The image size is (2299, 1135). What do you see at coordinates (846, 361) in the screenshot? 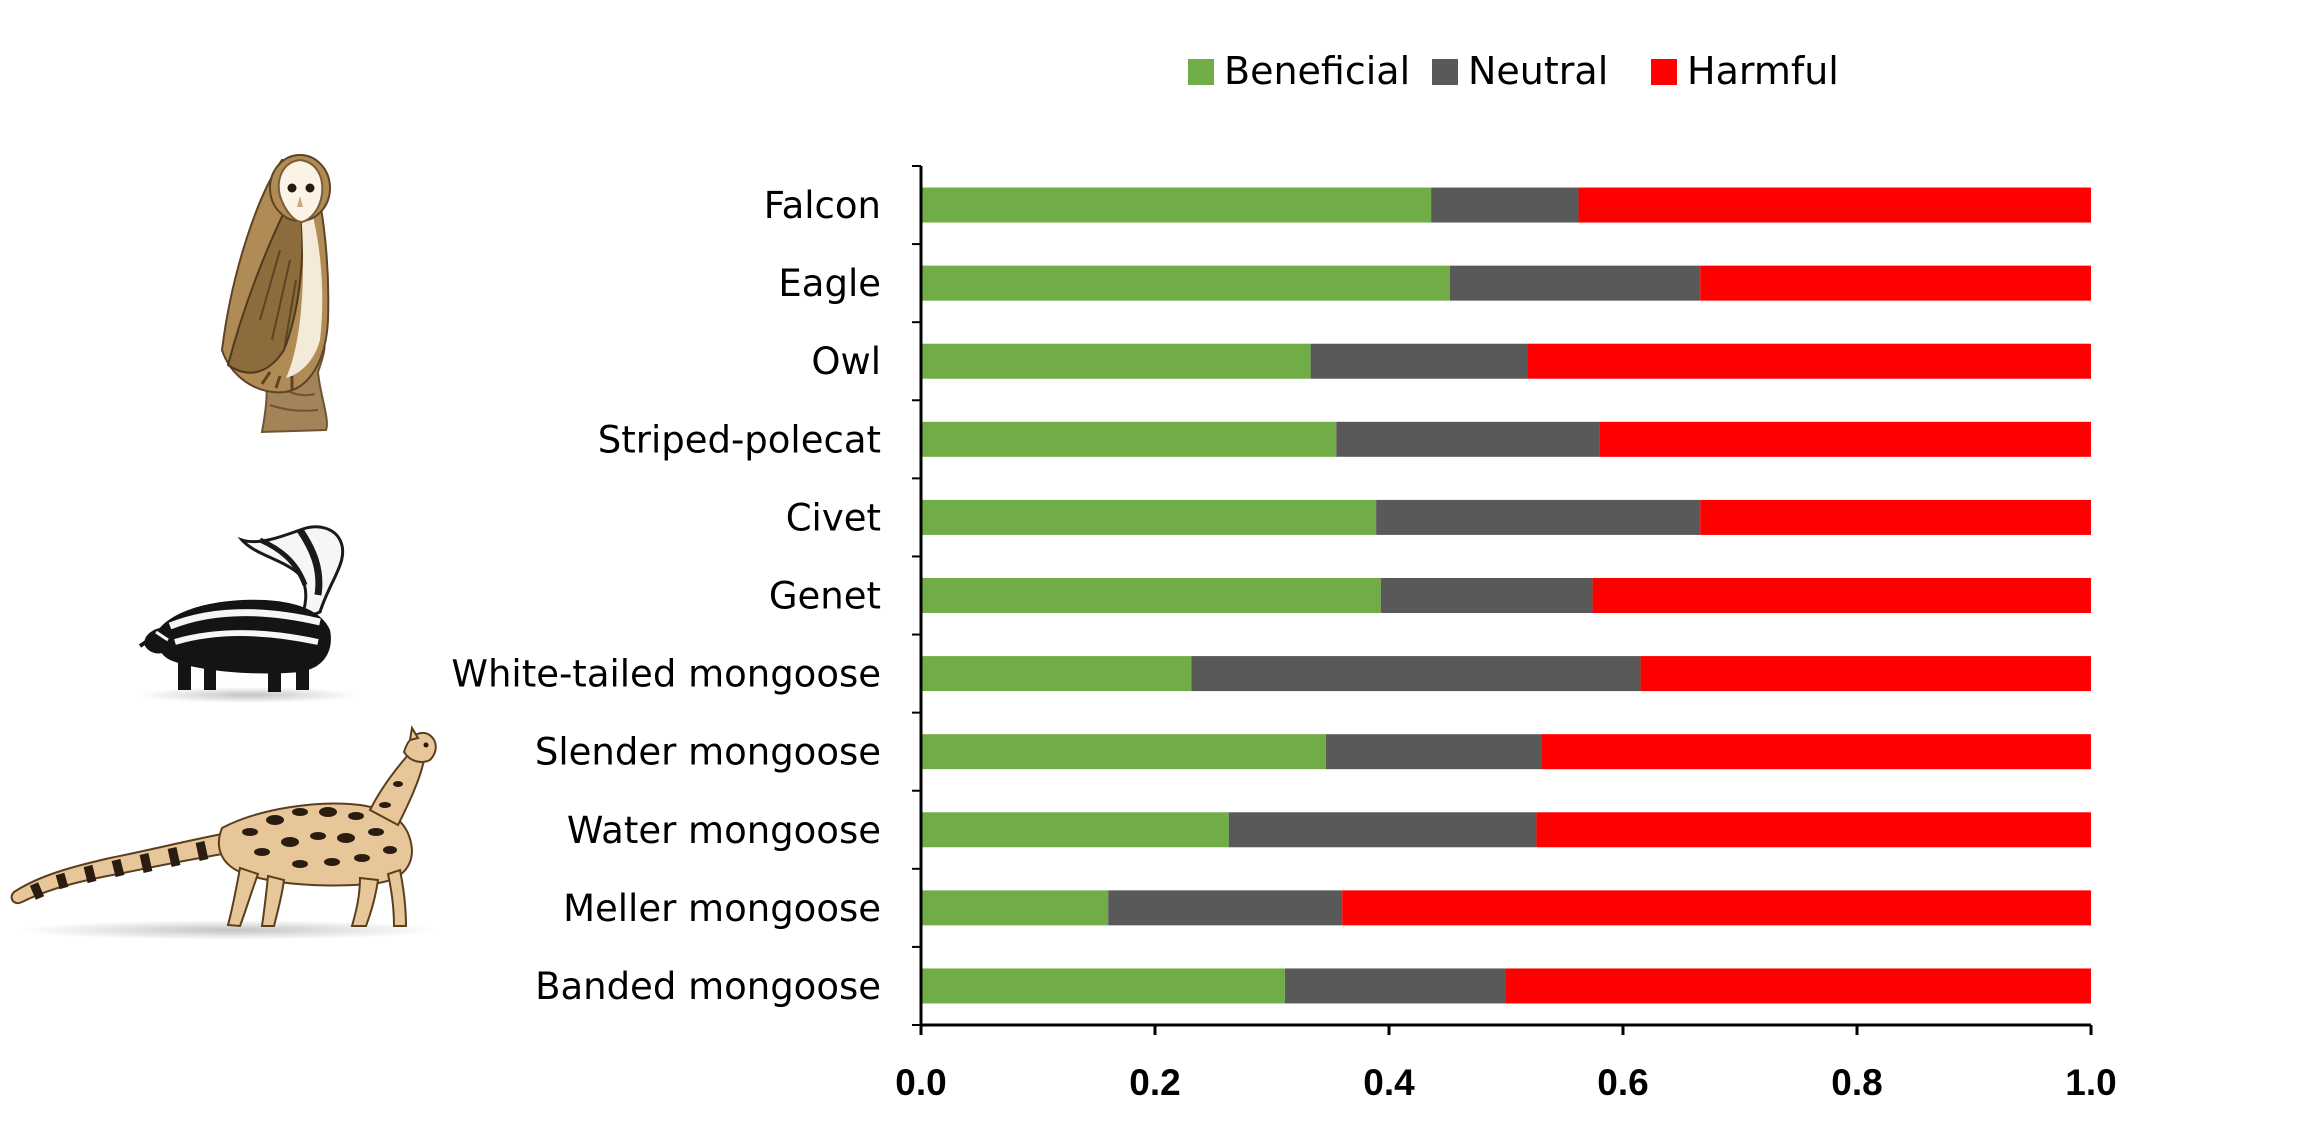
I see `category-label-owl: Owl` at bounding box center [846, 361].